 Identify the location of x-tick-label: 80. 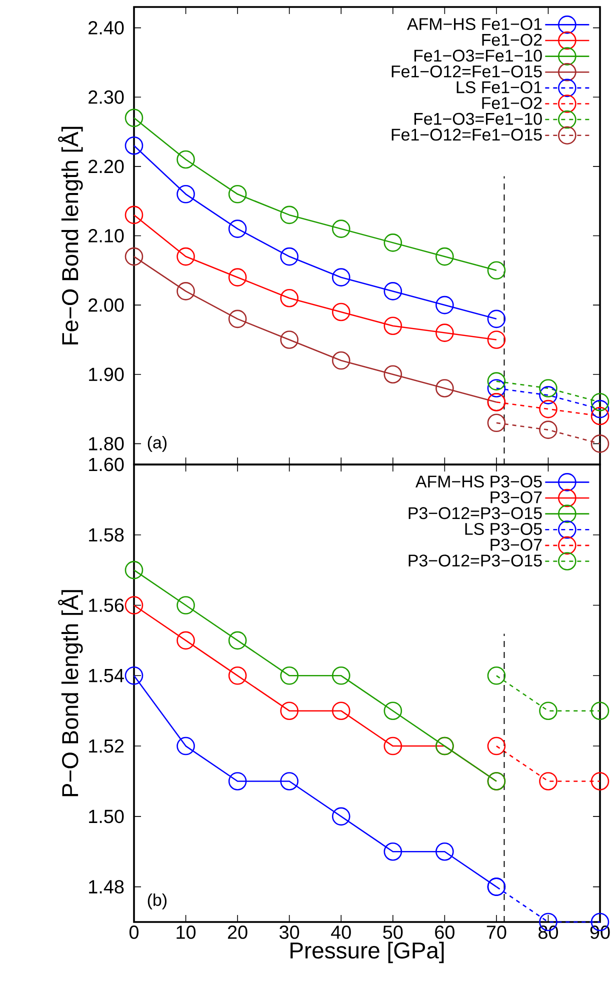
(548, 932).